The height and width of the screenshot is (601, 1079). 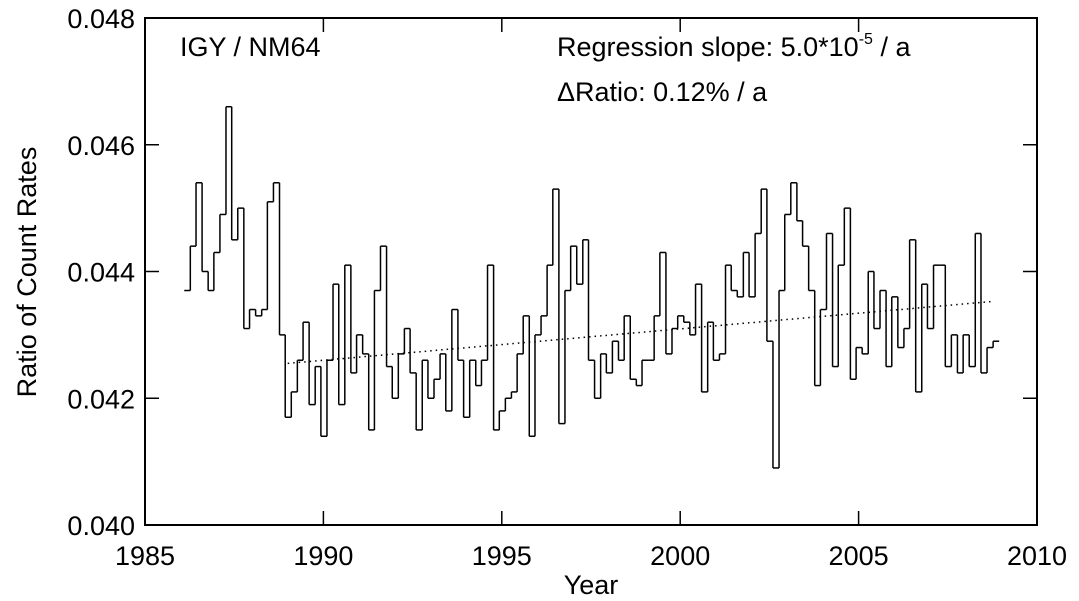 I want to click on slope-exponent: -5, so click(x=866, y=39).